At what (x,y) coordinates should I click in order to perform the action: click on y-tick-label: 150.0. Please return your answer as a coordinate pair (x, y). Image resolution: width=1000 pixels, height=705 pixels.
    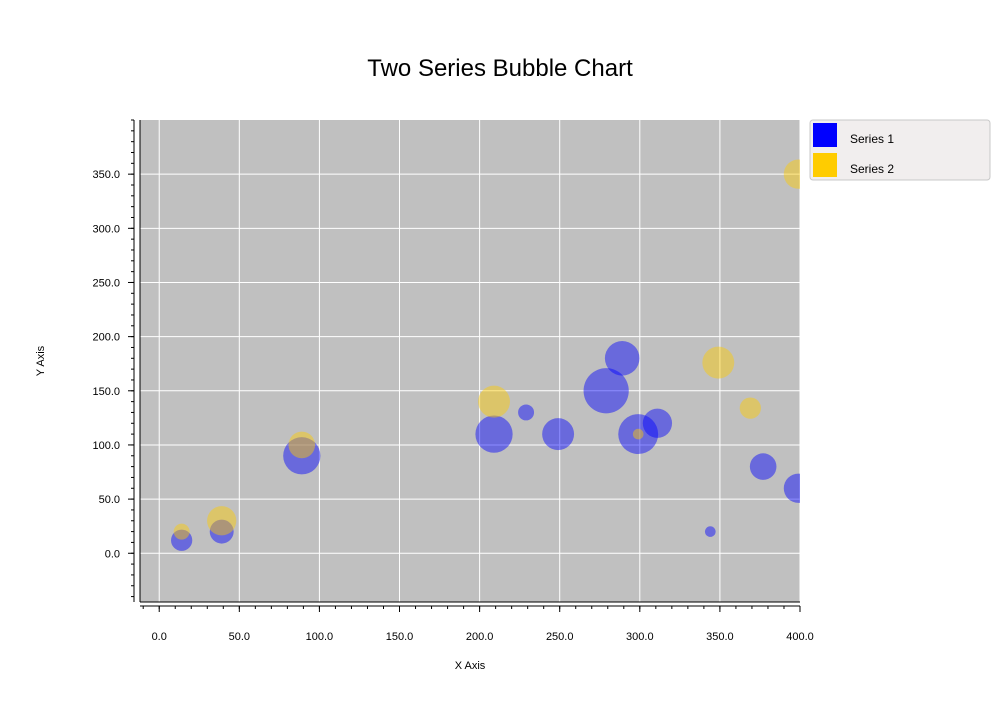
    Looking at the image, I should click on (106, 392).